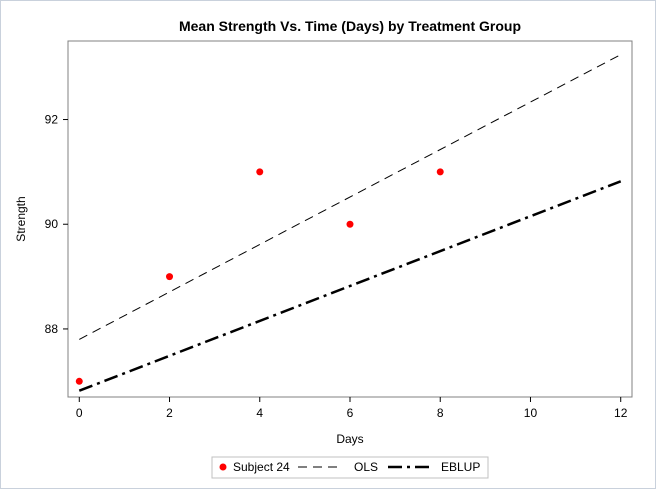  I want to click on legend: Subject 24 OLS EBLUP, so click(350, 467).